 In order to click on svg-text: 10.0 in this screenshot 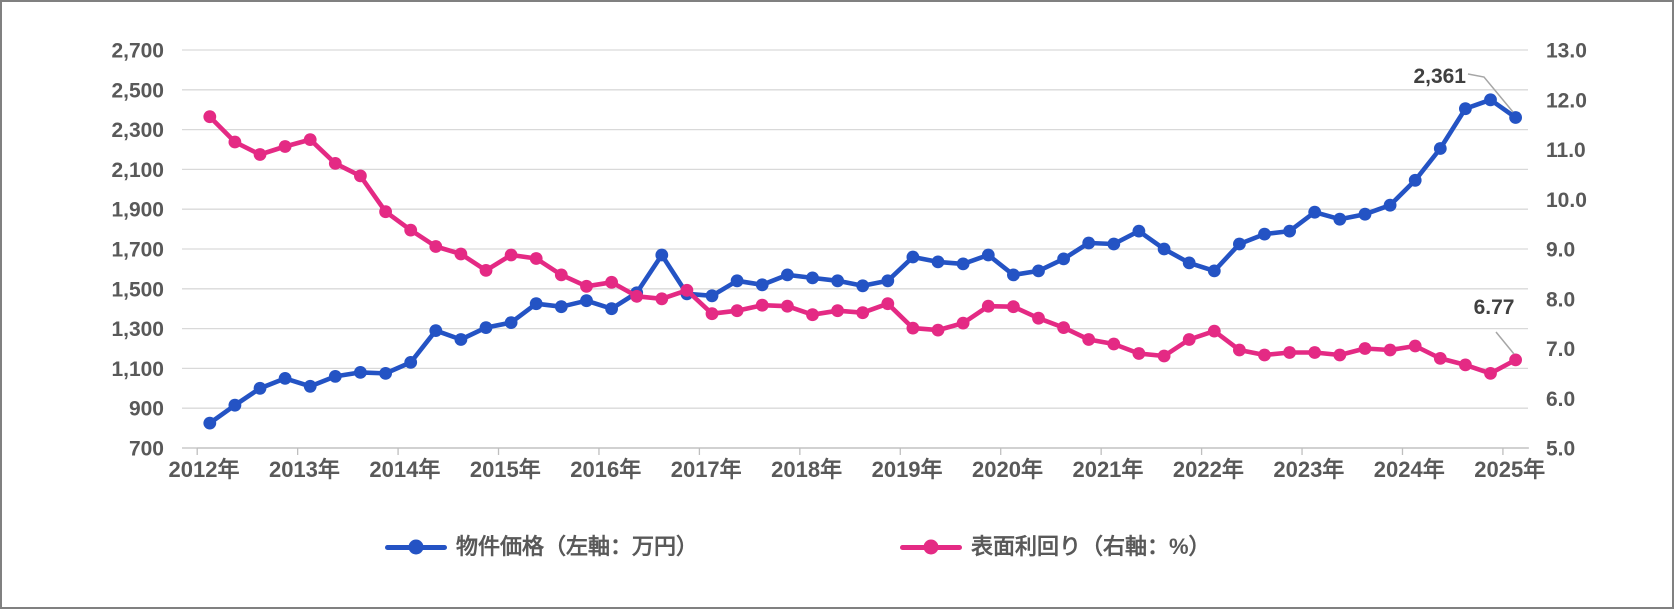, I will do `click(1566, 200)`.